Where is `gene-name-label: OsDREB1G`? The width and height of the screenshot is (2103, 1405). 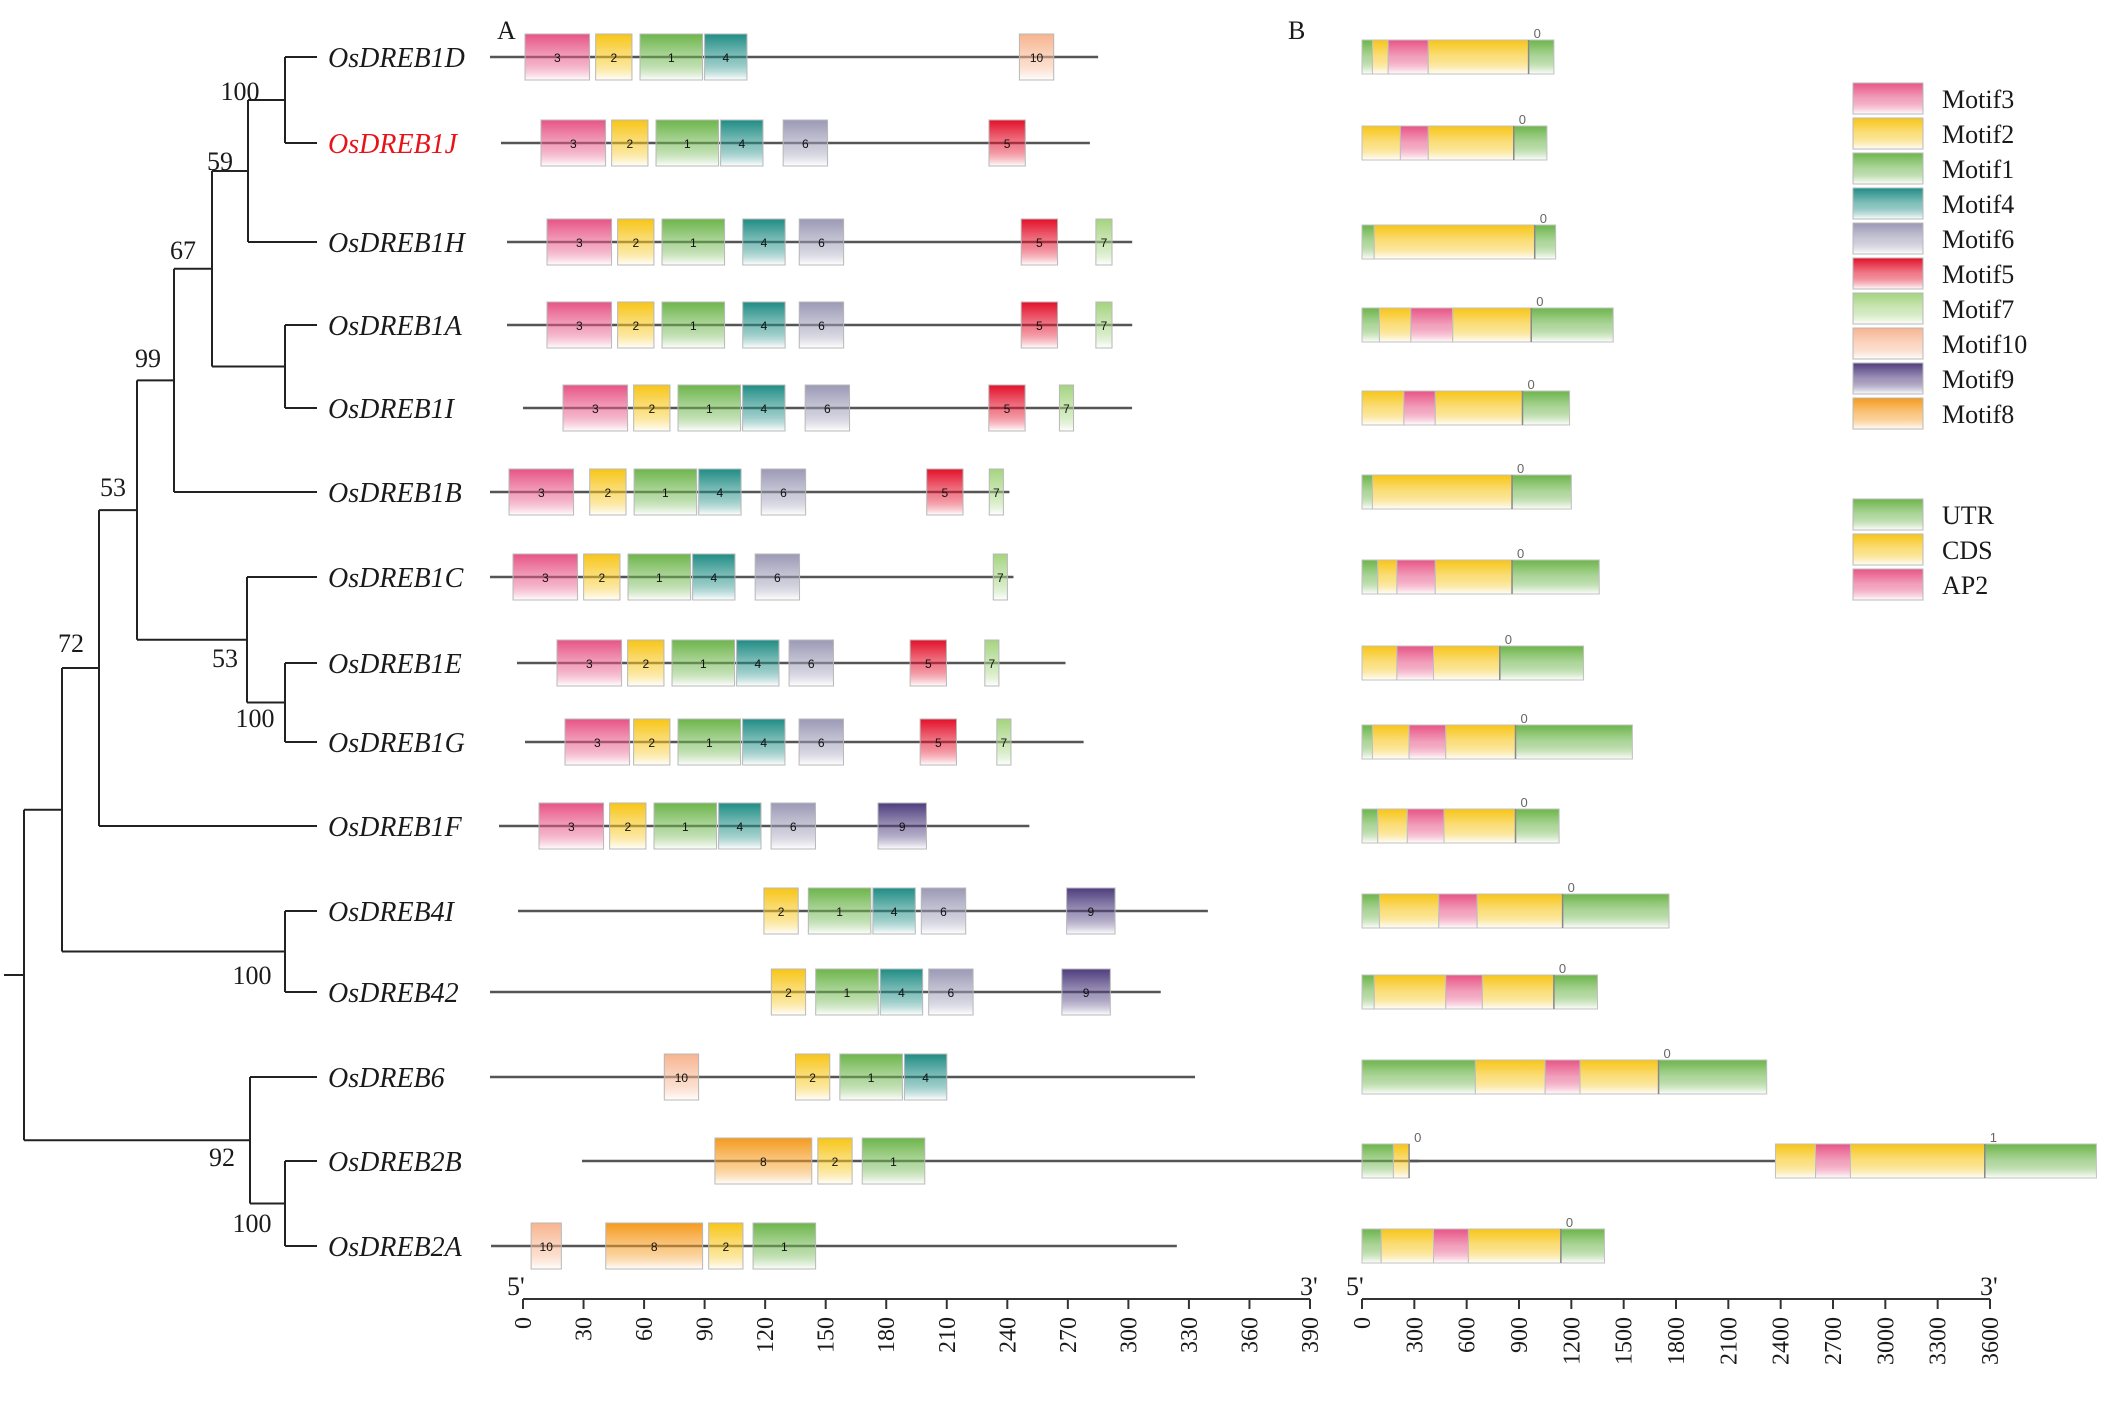 gene-name-label: OsDREB1G is located at coordinates (396, 743).